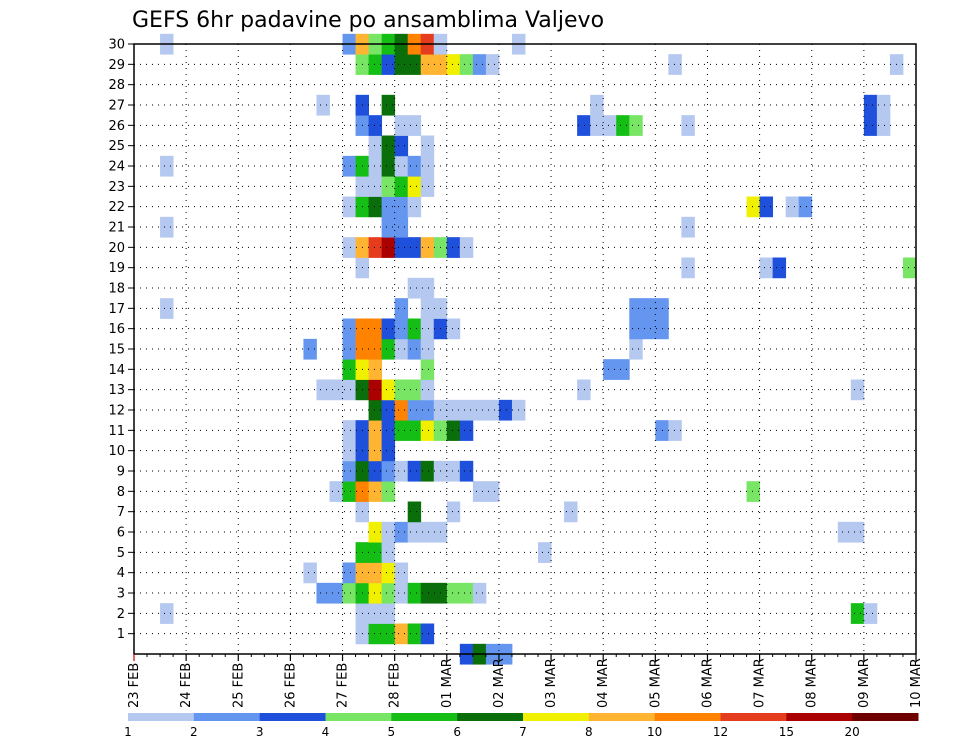 Image resolution: width=960 pixels, height=742 pixels. Describe the element at coordinates (326, 732) in the screenshot. I see `legend-label: 4` at that location.